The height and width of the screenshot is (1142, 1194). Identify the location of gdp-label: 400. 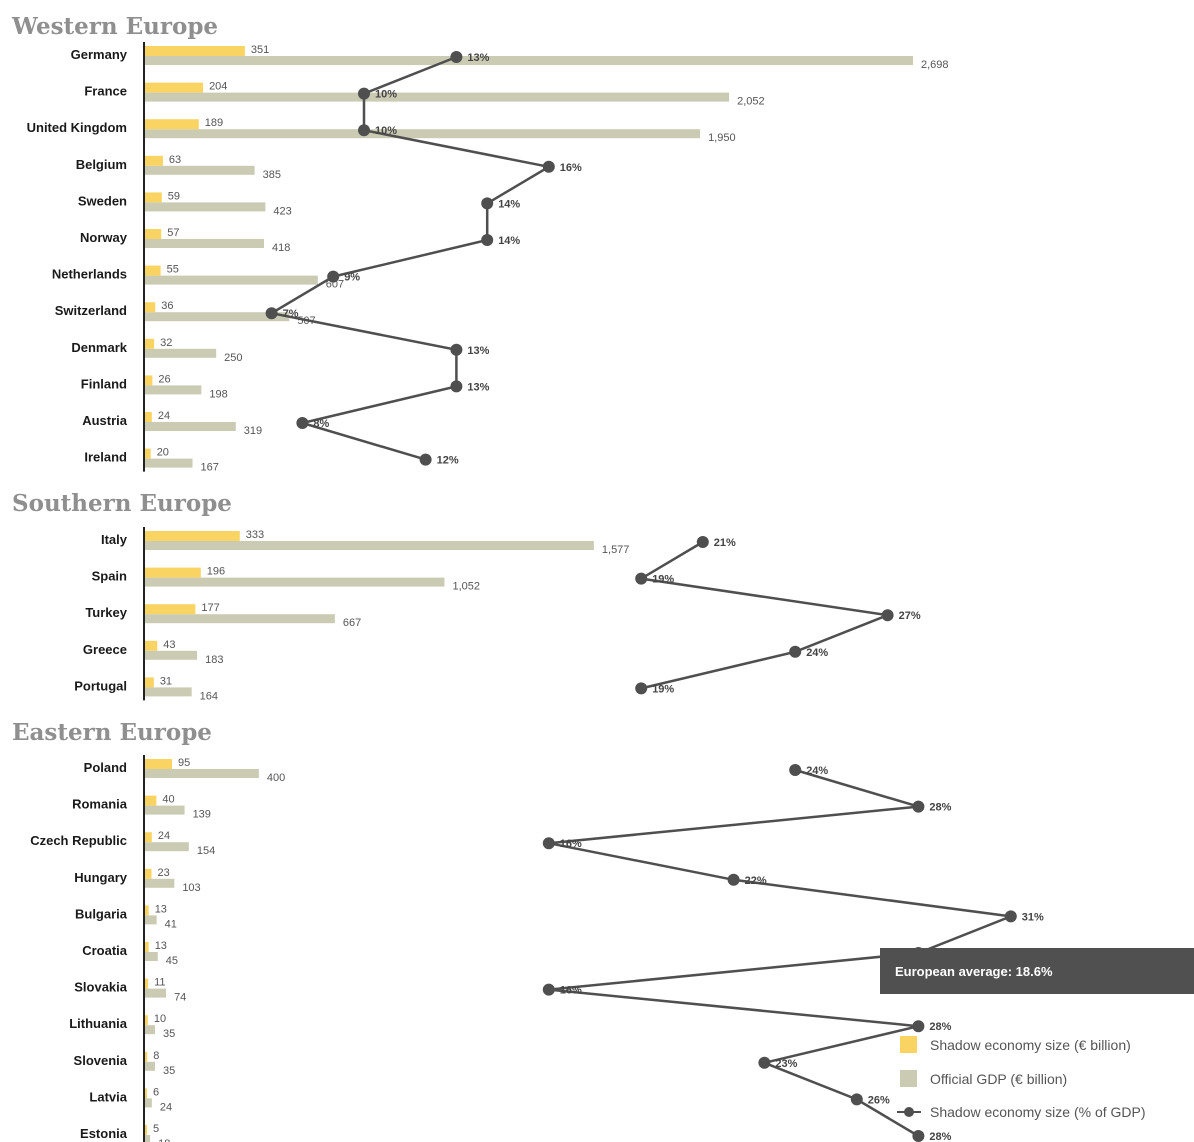
(276, 778).